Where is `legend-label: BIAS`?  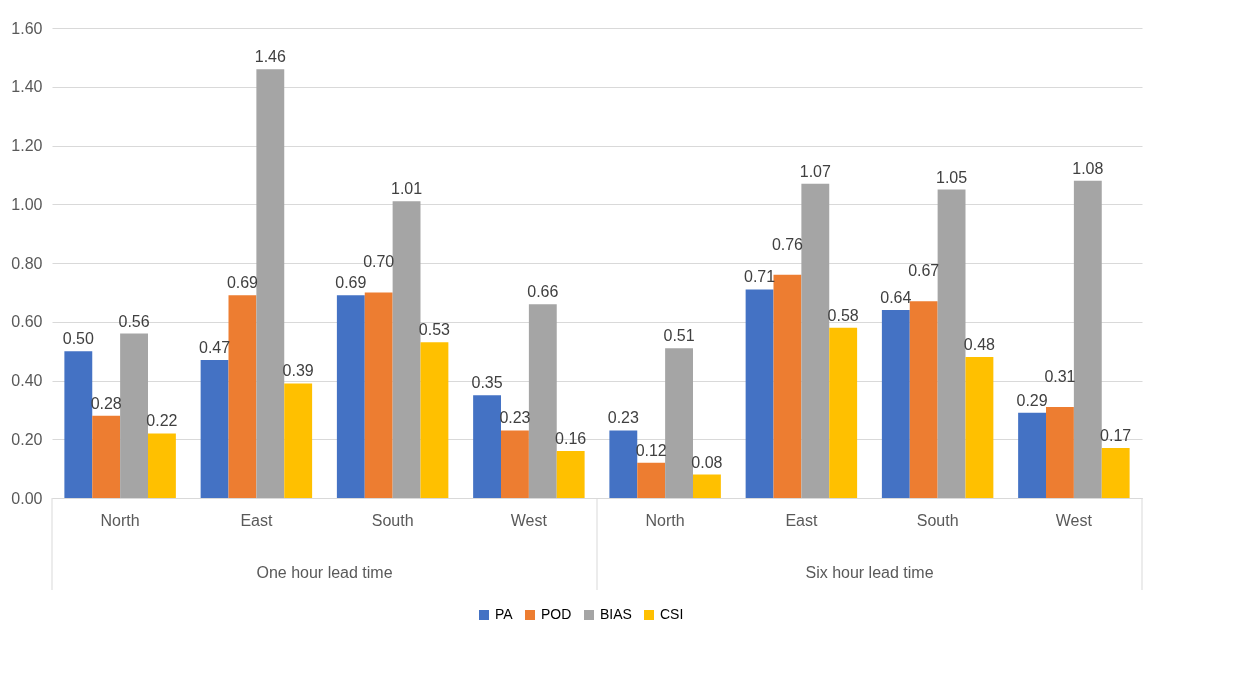
legend-label: BIAS is located at coordinates (616, 614).